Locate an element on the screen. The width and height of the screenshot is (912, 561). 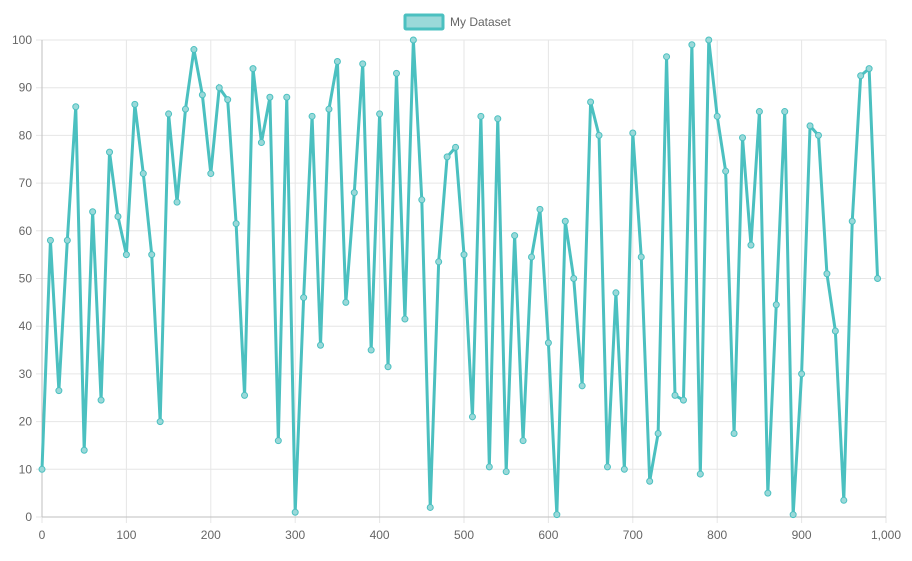
legend-label: My Dataset is located at coordinates (480, 22).